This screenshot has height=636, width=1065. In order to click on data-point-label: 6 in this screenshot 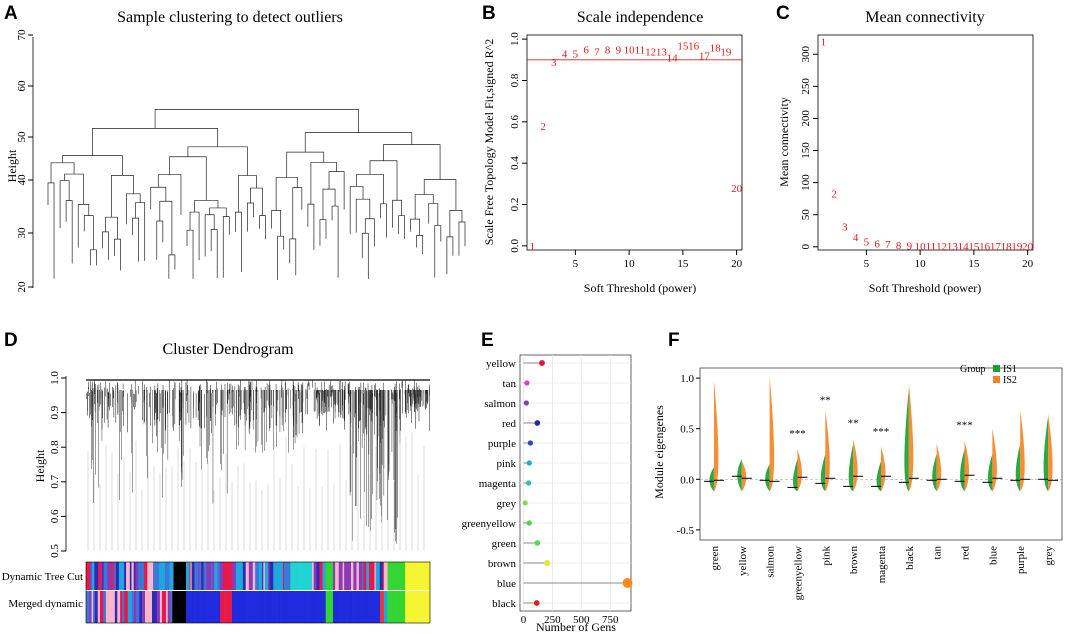, I will do `click(877, 245)`.